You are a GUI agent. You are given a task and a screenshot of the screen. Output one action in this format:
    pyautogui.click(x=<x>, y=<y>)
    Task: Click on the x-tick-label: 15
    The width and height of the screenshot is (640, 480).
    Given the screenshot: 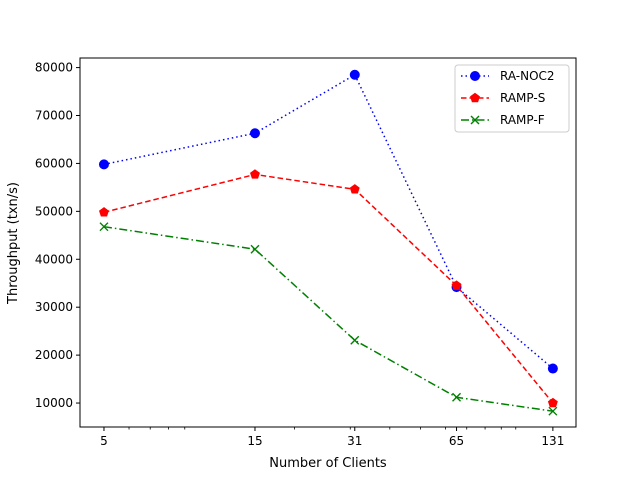 What is the action you would take?
    pyautogui.click(x=254, y=441)
    